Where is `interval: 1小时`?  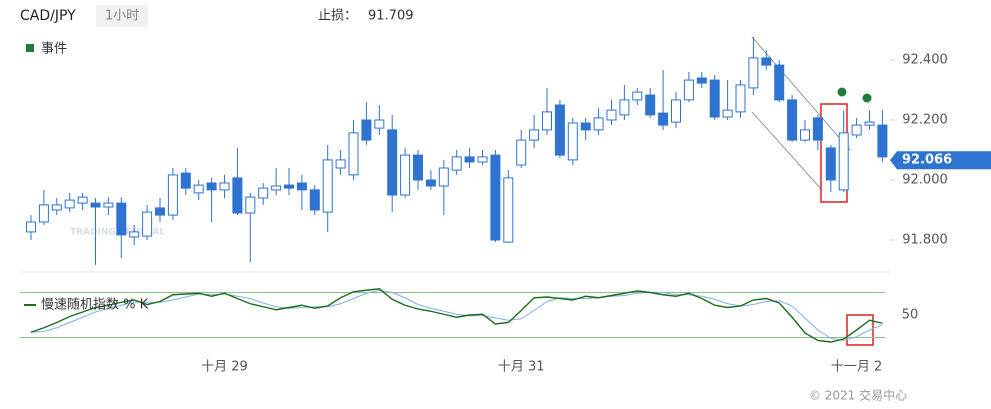 interval: 1小时 is located at coordinates (122, 16).